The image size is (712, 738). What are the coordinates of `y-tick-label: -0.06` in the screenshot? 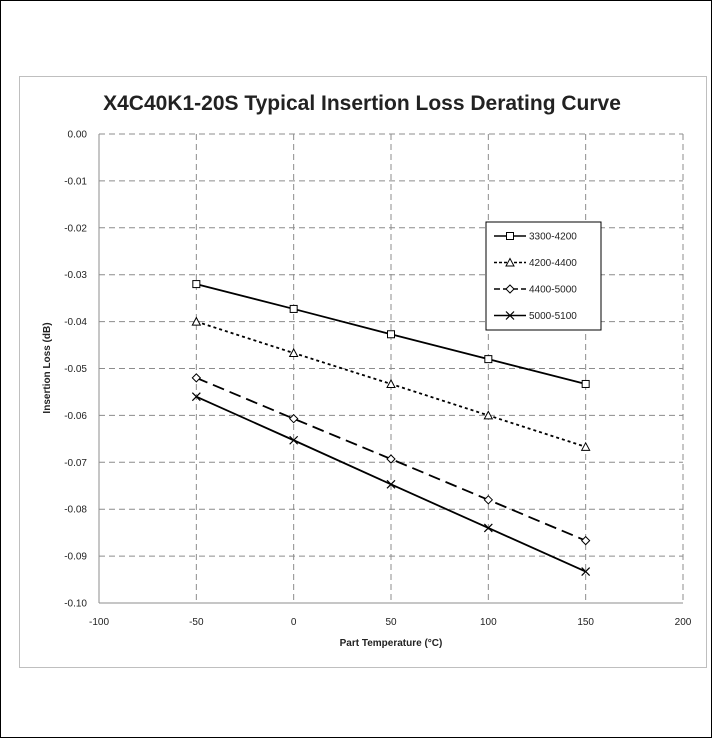 It's located at (75, 416).